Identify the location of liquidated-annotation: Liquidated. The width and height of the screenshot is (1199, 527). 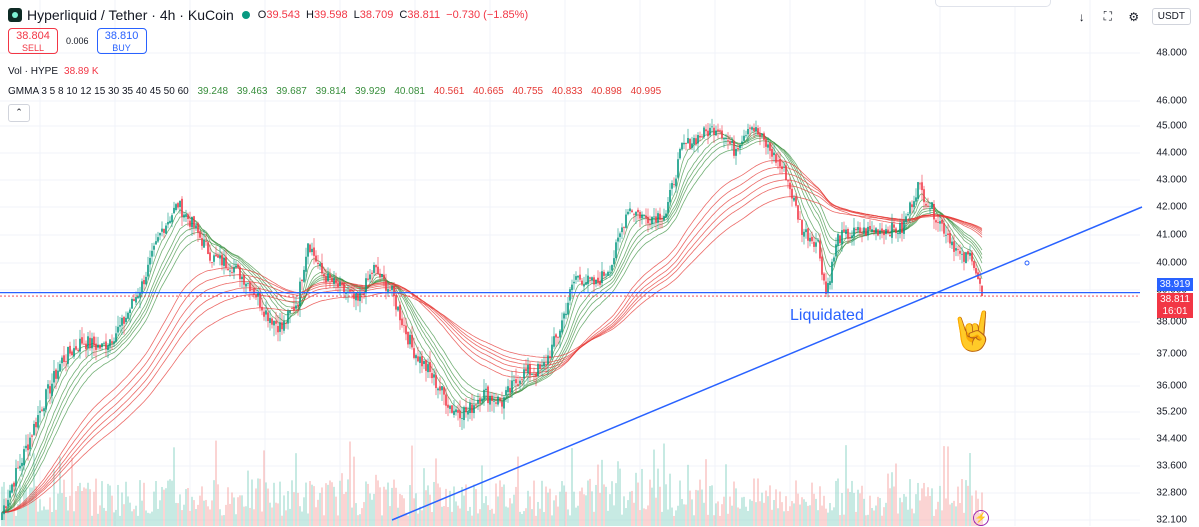
(827, 315).